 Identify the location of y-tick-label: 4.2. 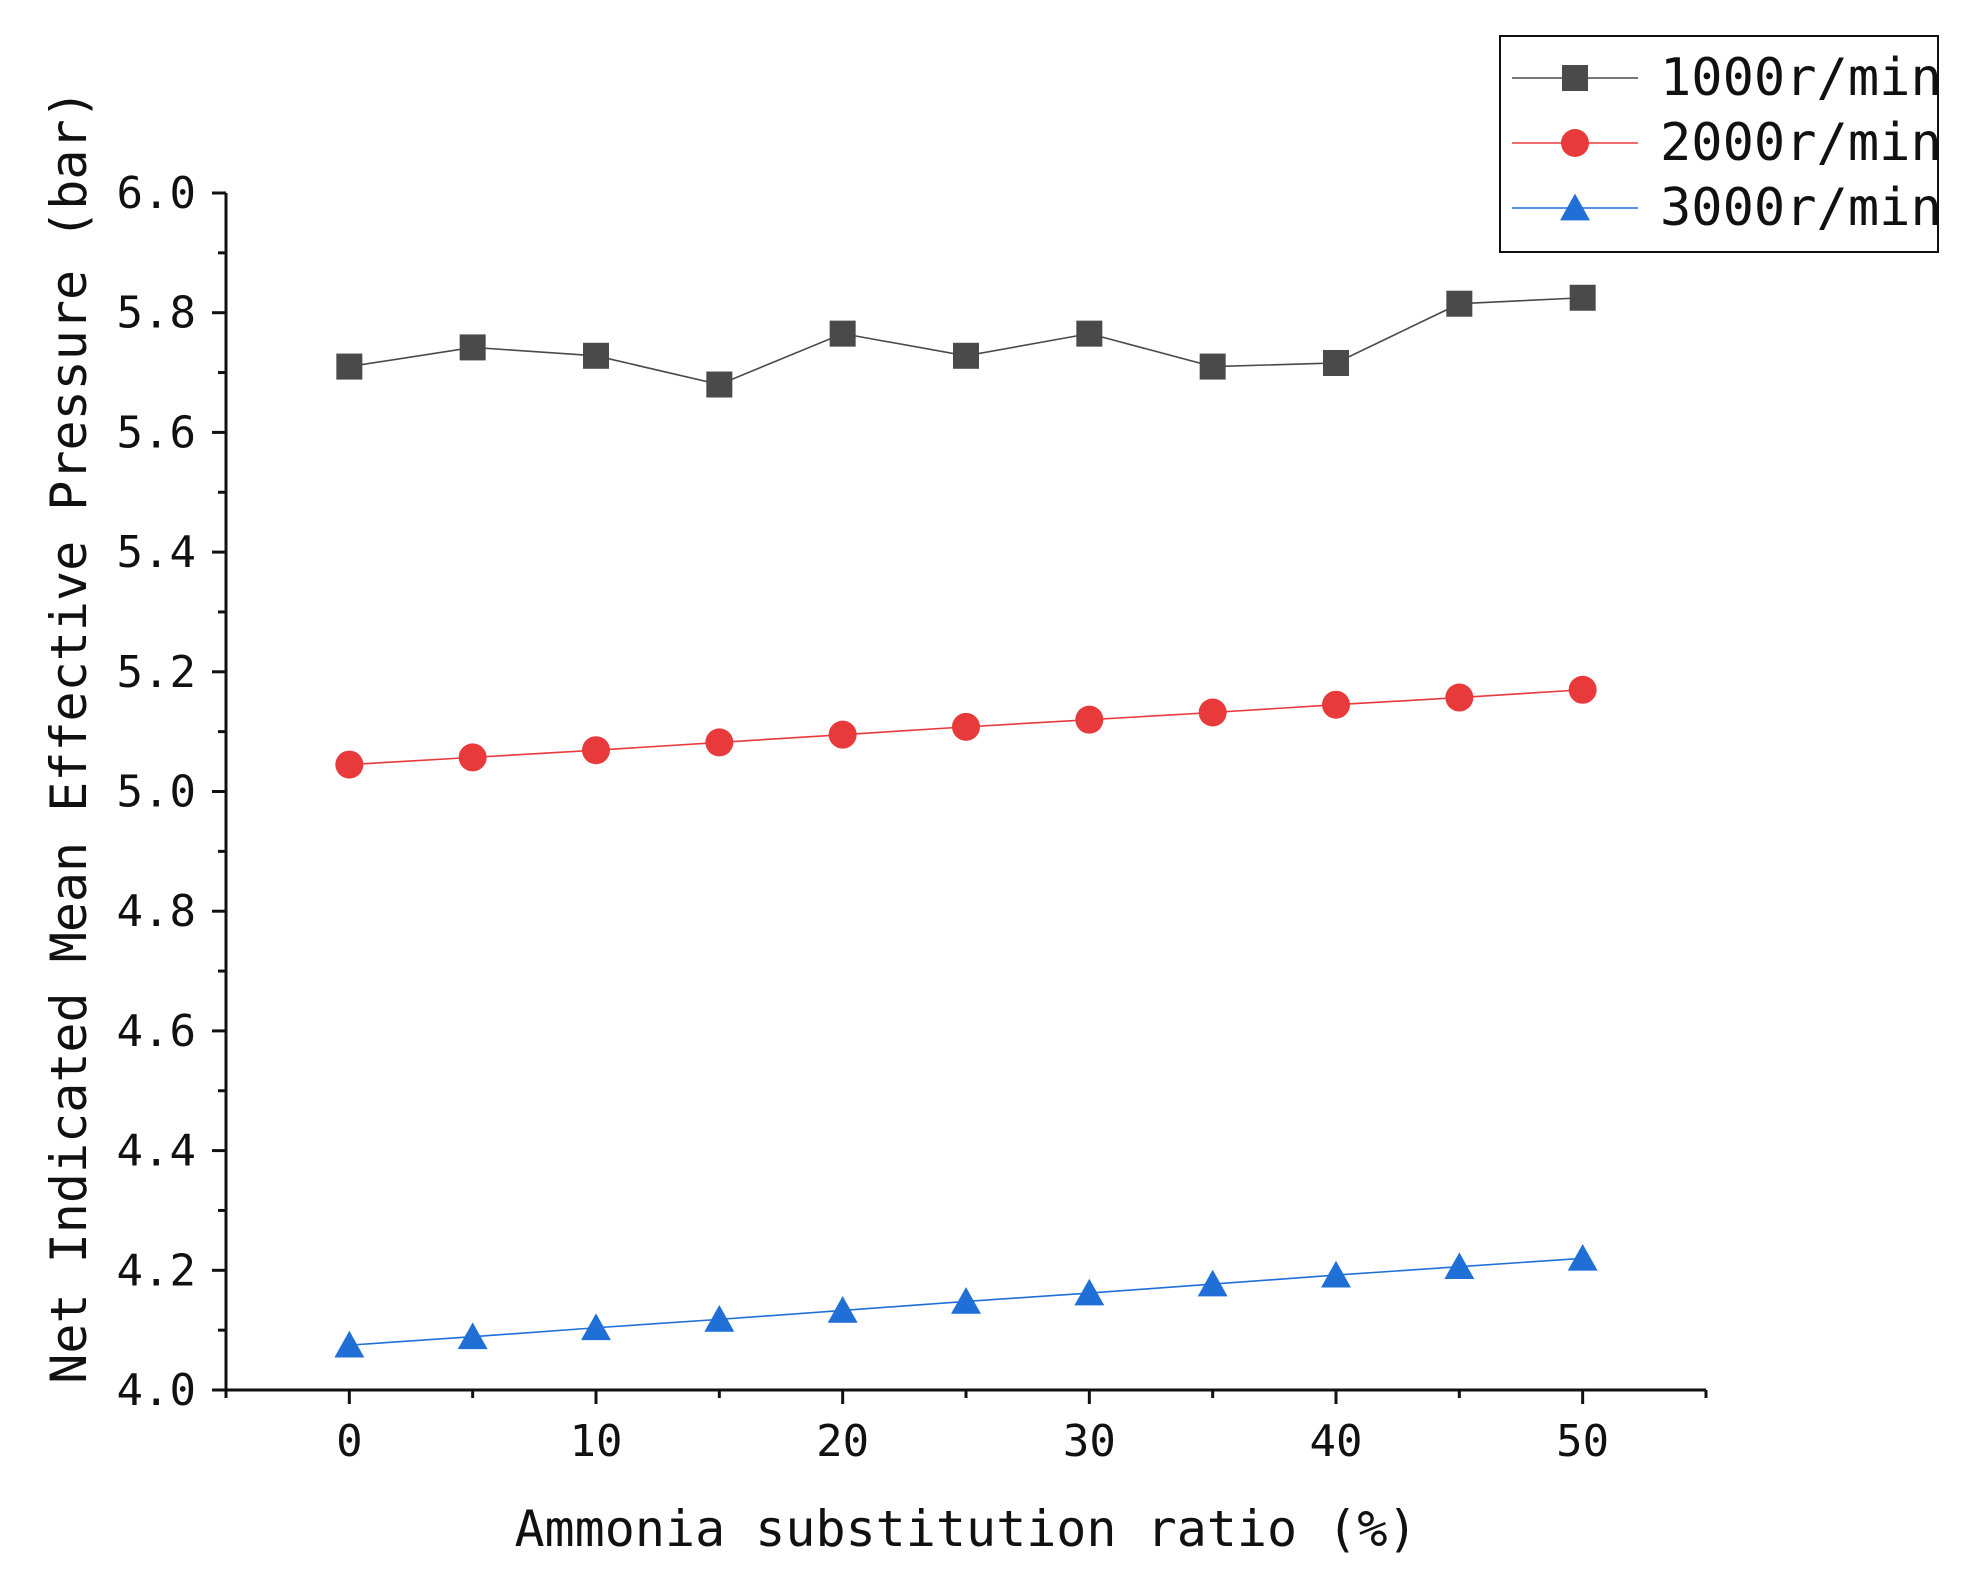
(156, 1270).